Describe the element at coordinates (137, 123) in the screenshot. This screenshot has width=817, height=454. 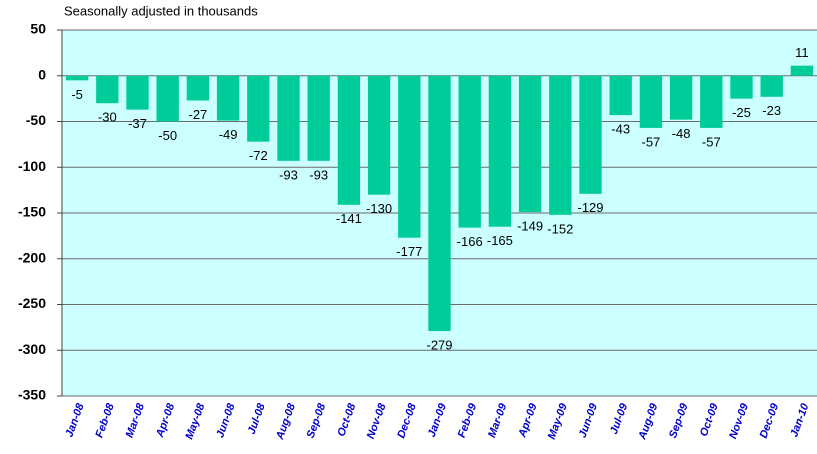
I see `data-label: -37` at that location.